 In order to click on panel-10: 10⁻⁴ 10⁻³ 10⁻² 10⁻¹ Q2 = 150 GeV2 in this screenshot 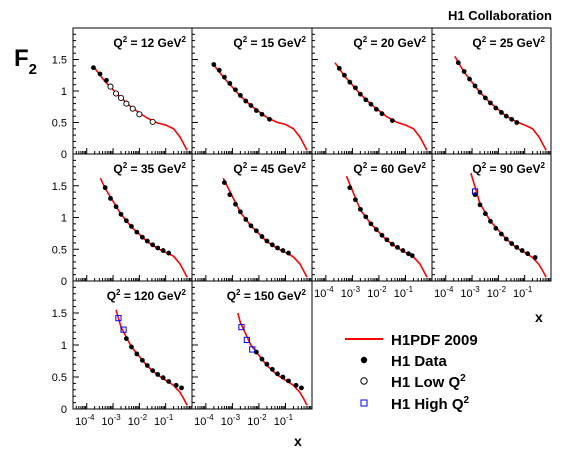, I will do `click(252, 354)`.